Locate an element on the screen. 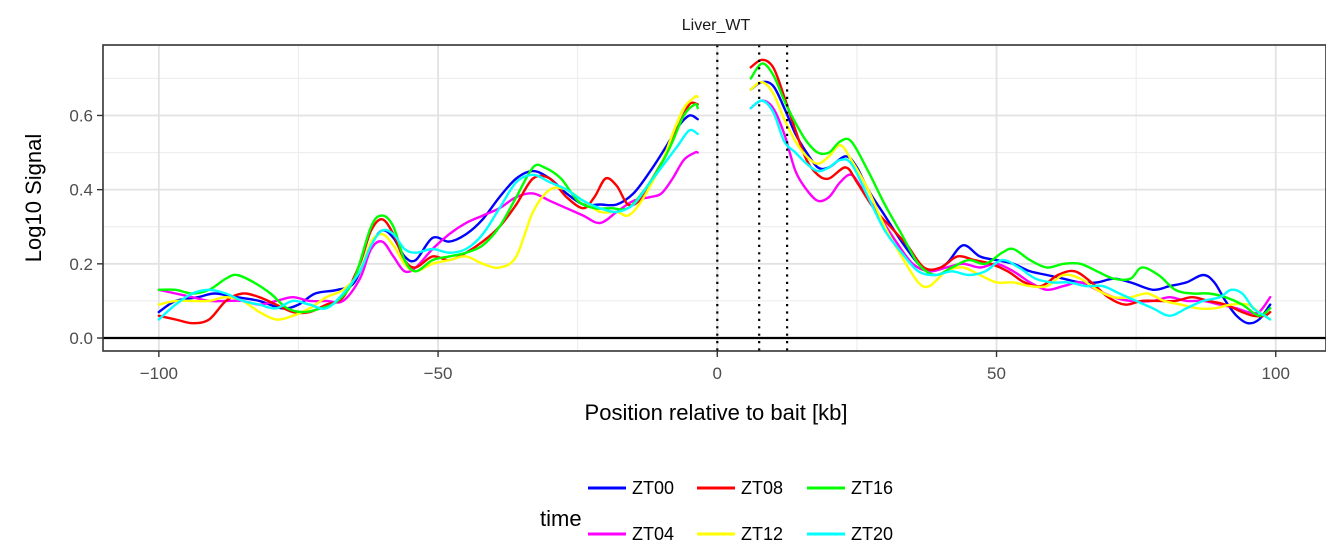 Image resolution: width=1326 pixels, height=552 pixels. legend-item-zt16: ZT16 is located at coordinates (850, 488).